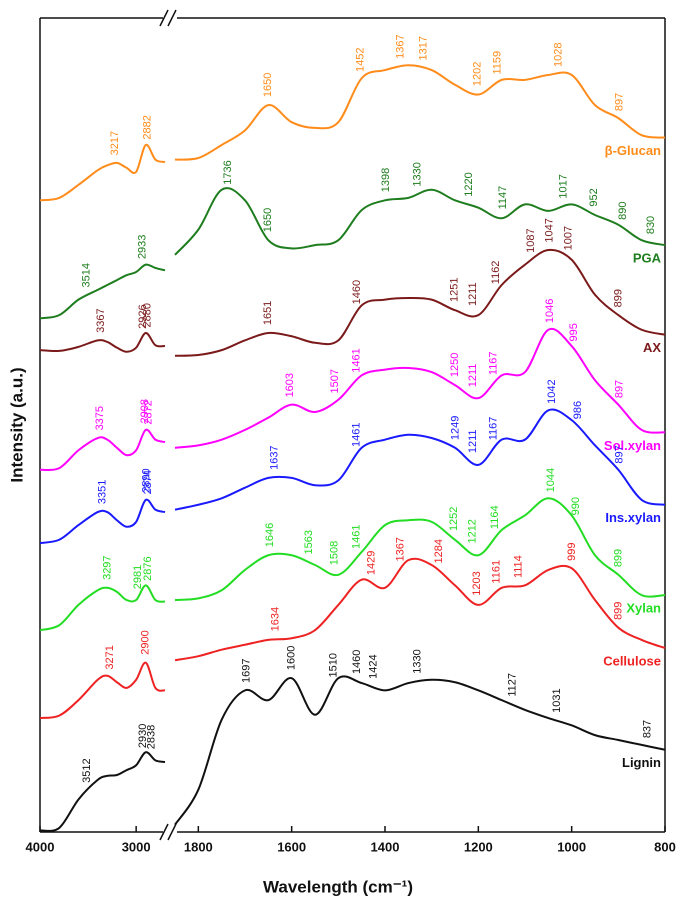 The height and width of the screenshot is (902, 677). Describe the element at coordinates (148, 568) in the screenshot. I see `peak-label: 2876` at that location.